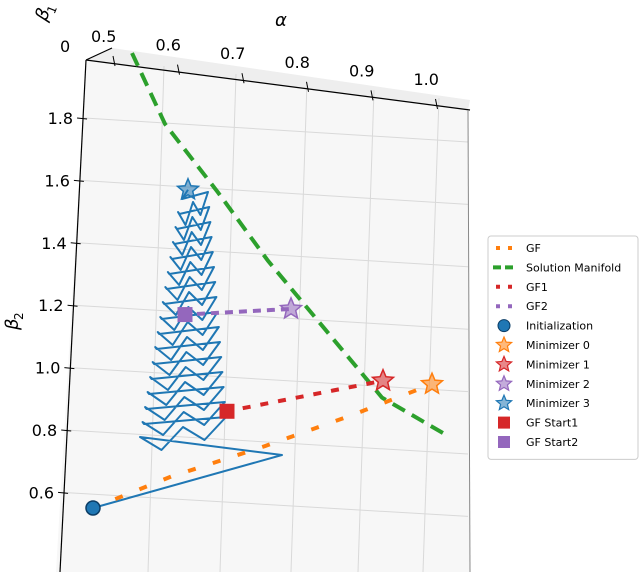 The width and height of the screenshot is (640, 572). I want to click on legend-label-gfs2: GF Start2, so click(552, 442).